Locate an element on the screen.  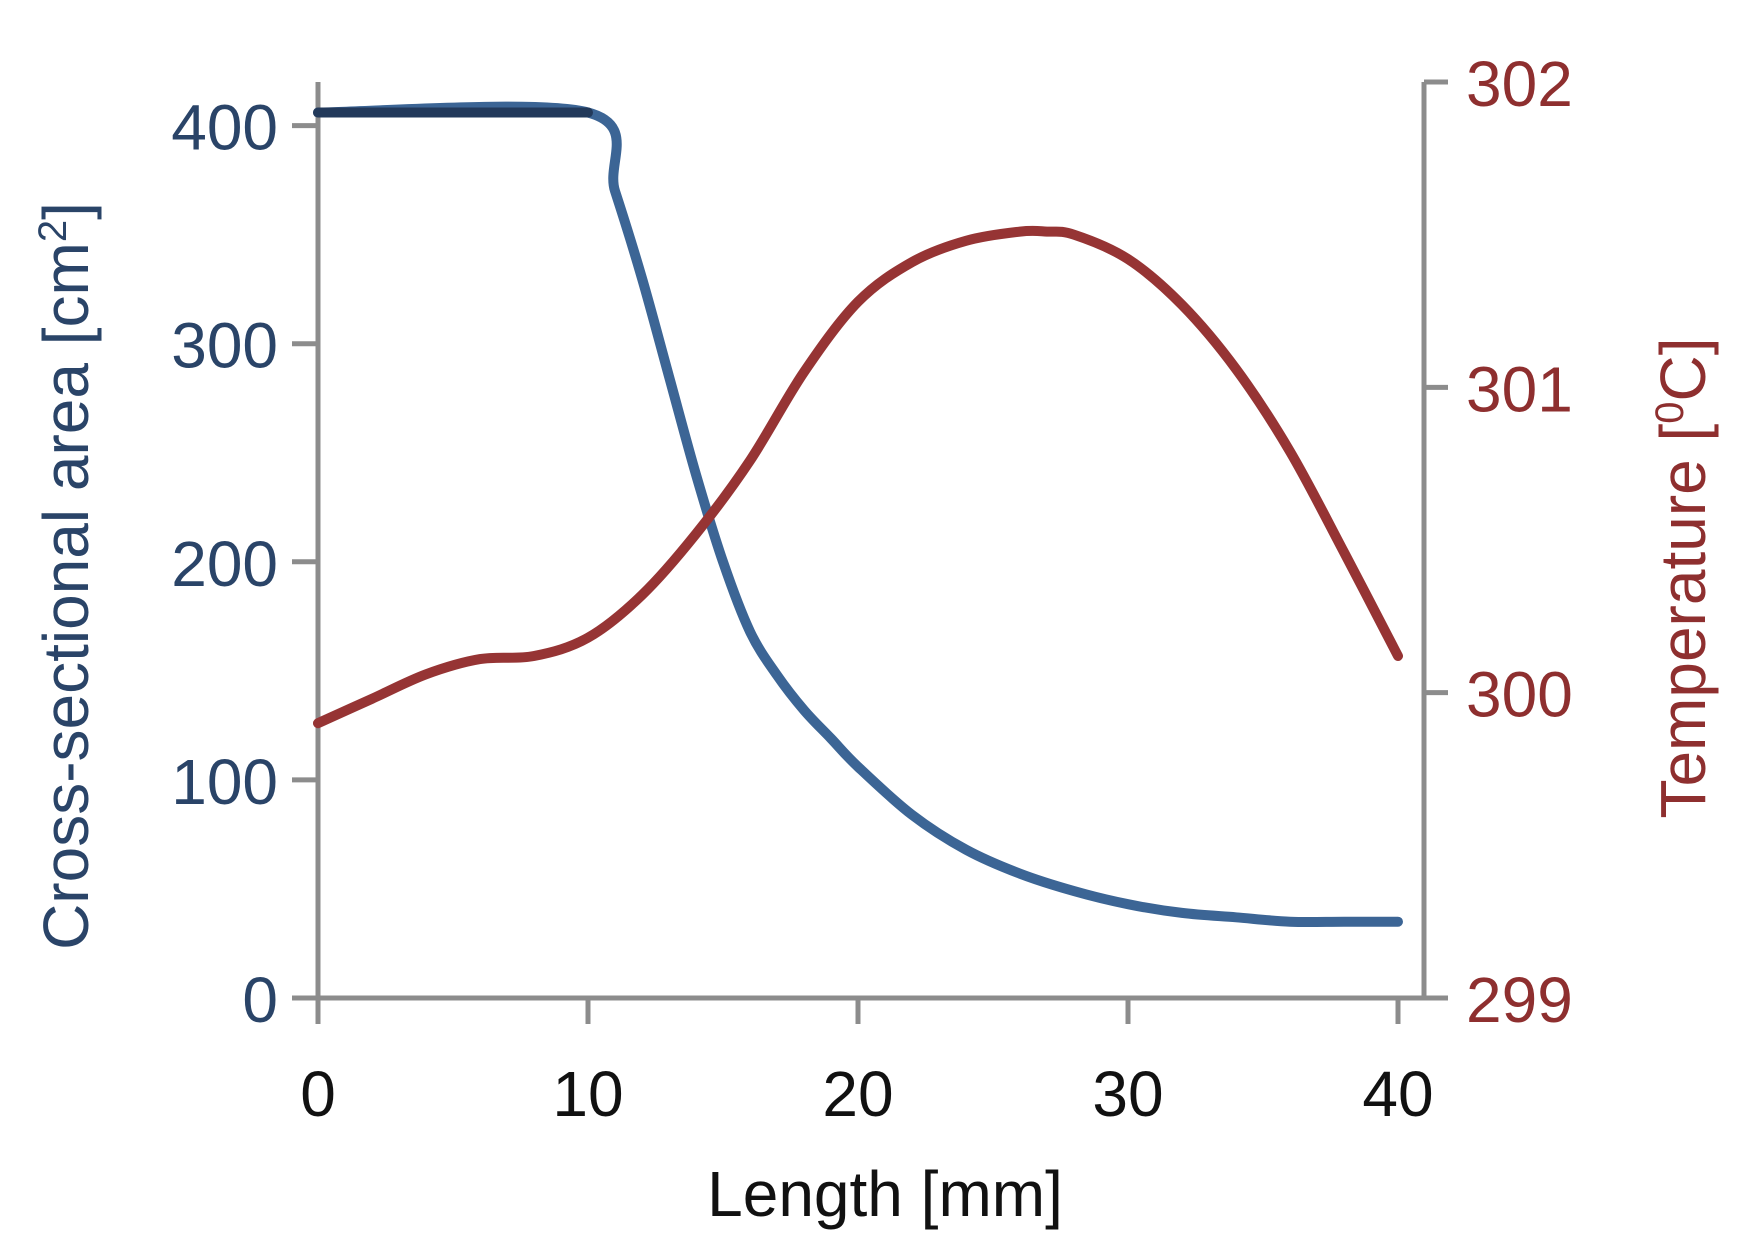
x-axis-title: Length [mm] is located at coordinates (885, 1194).